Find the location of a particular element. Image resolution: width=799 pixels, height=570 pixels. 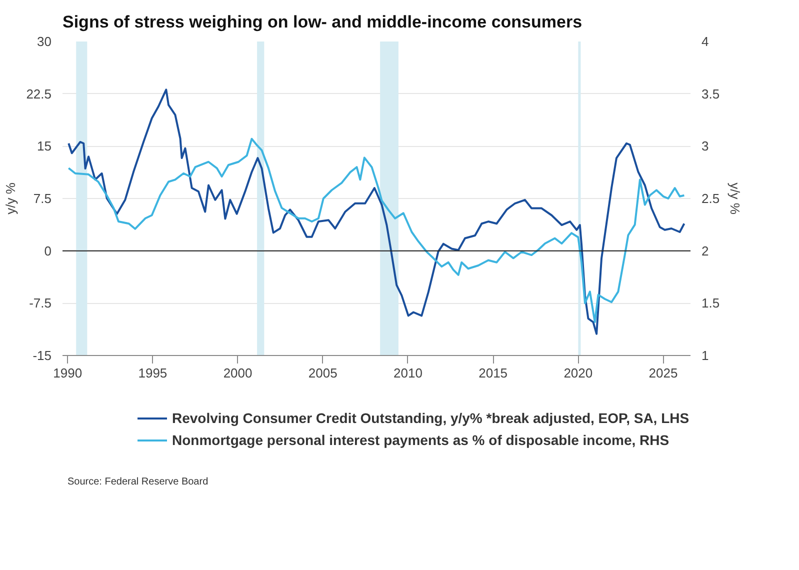

y2-tick-label: 4 is located at coordinates (705, 41).